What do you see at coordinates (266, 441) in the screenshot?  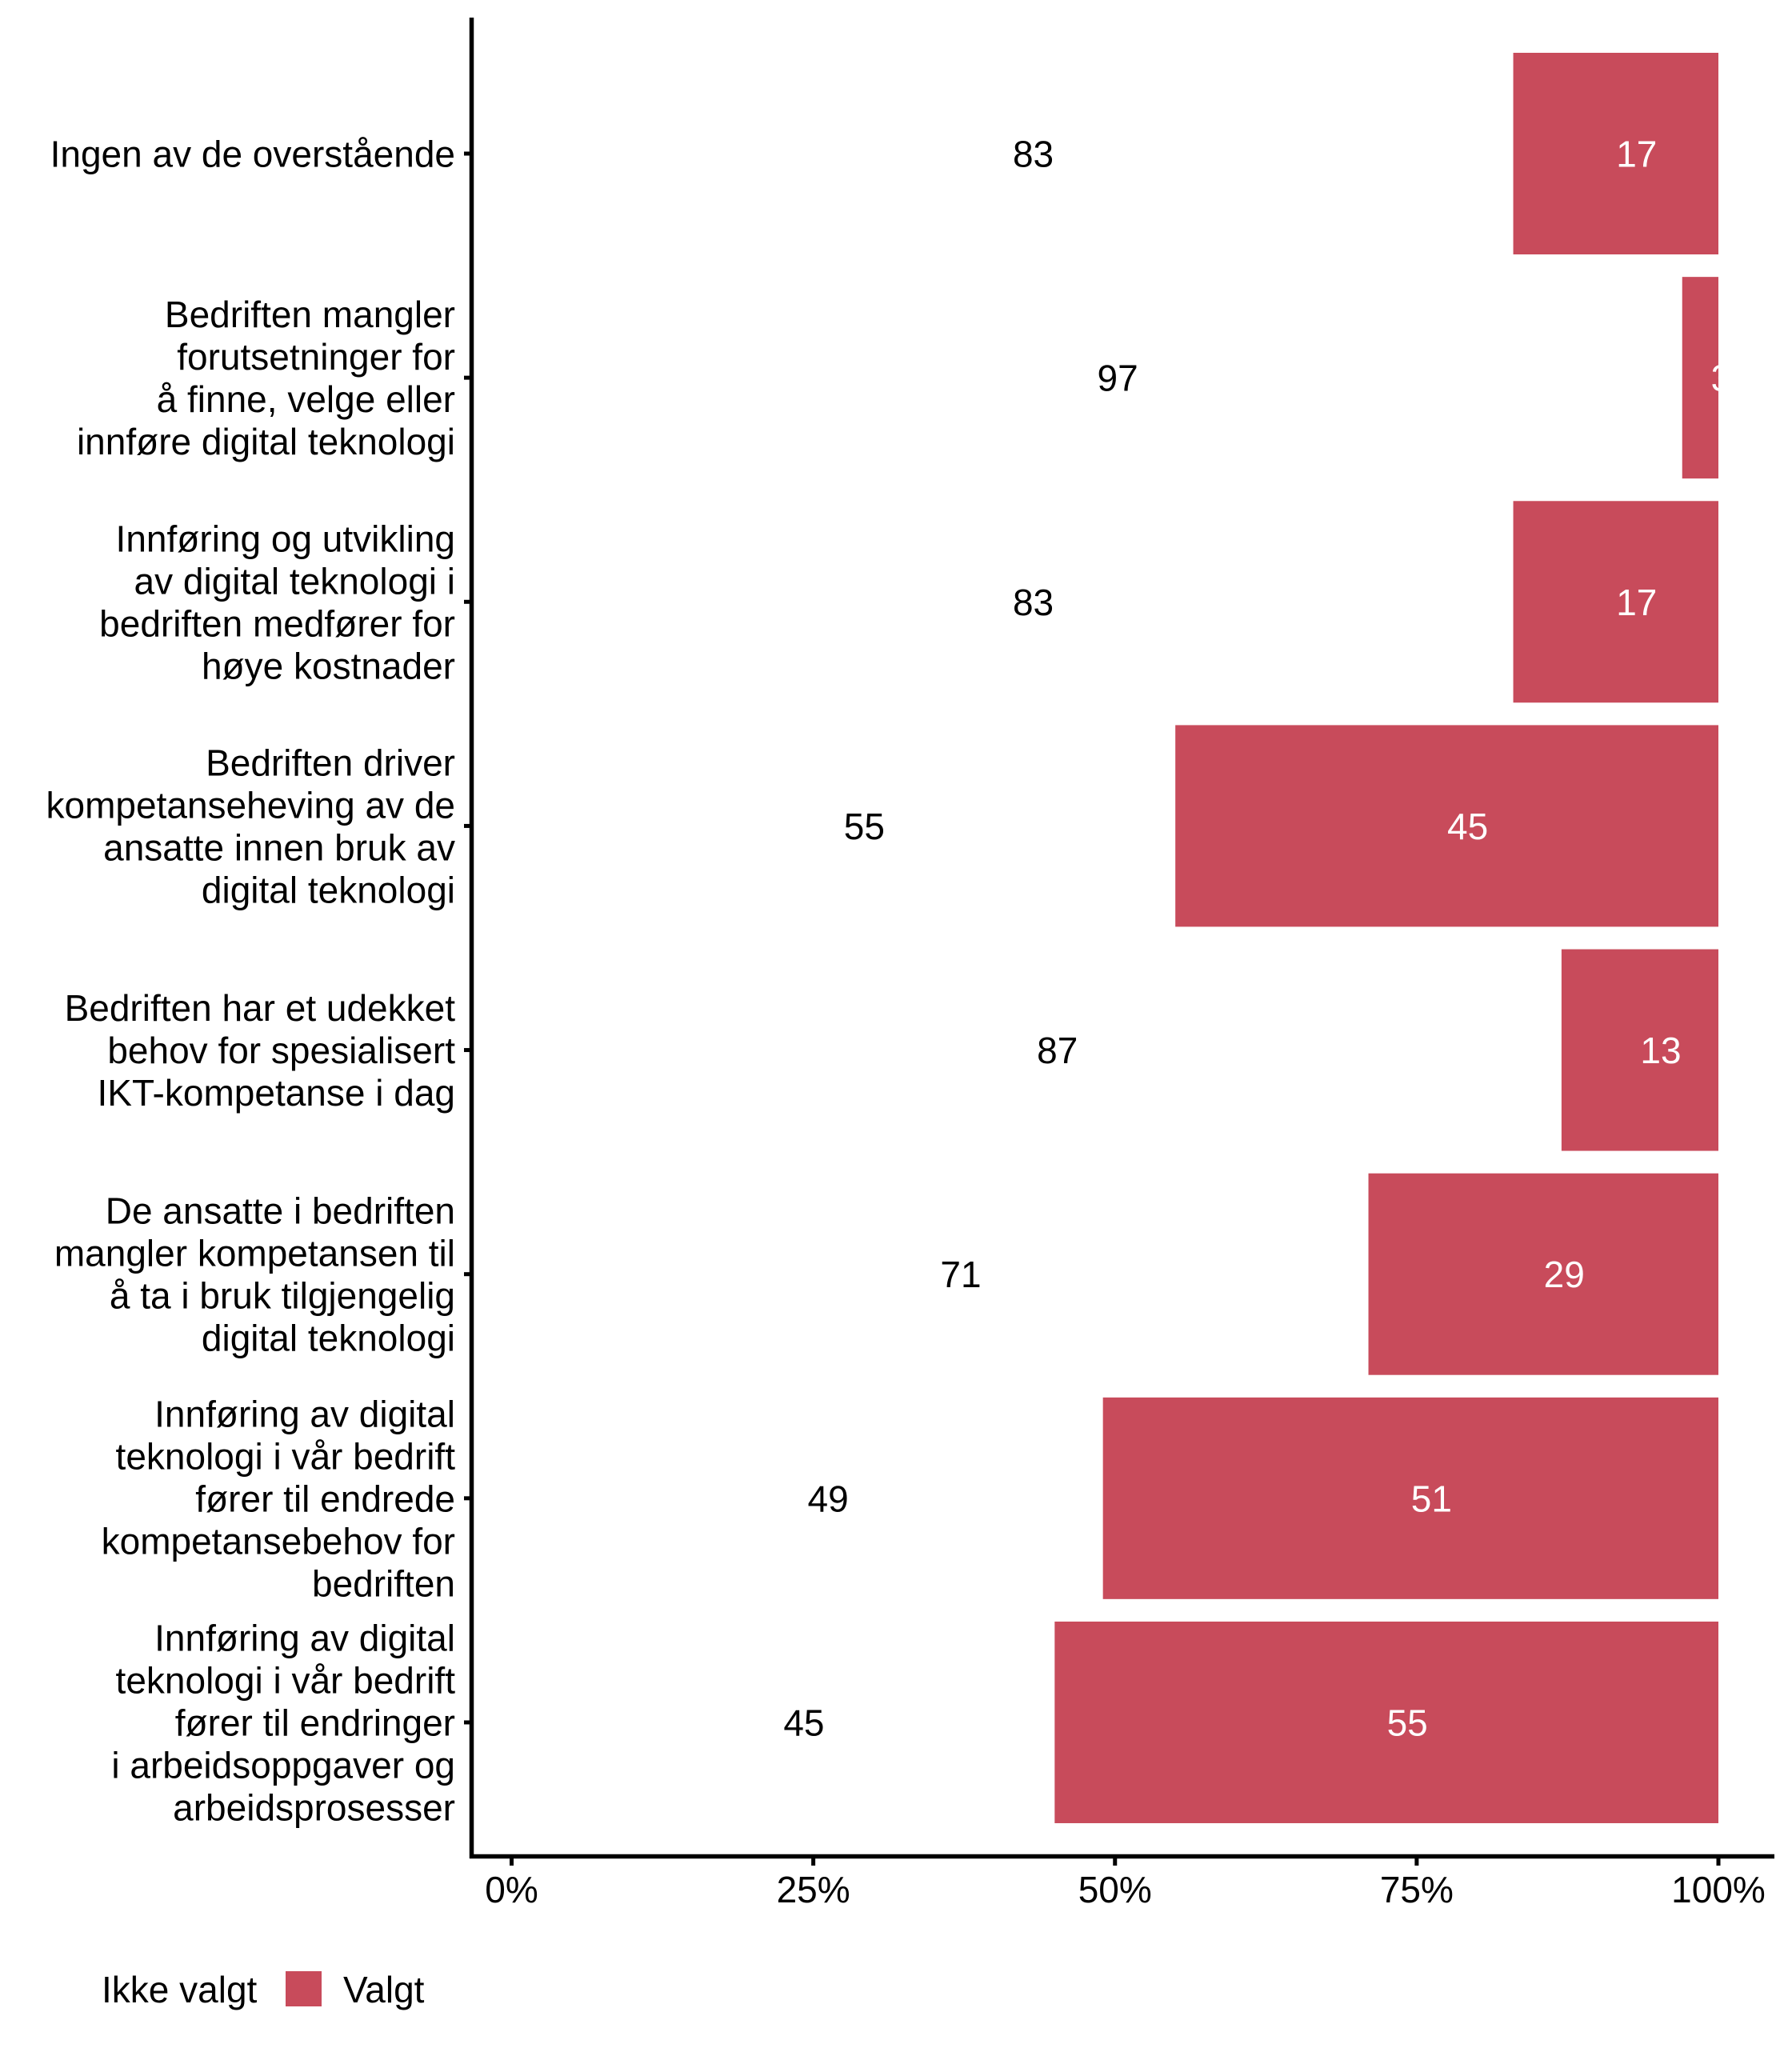 I see `category-label-line: innføre digital teknologi` at bounding box center [266, 441].